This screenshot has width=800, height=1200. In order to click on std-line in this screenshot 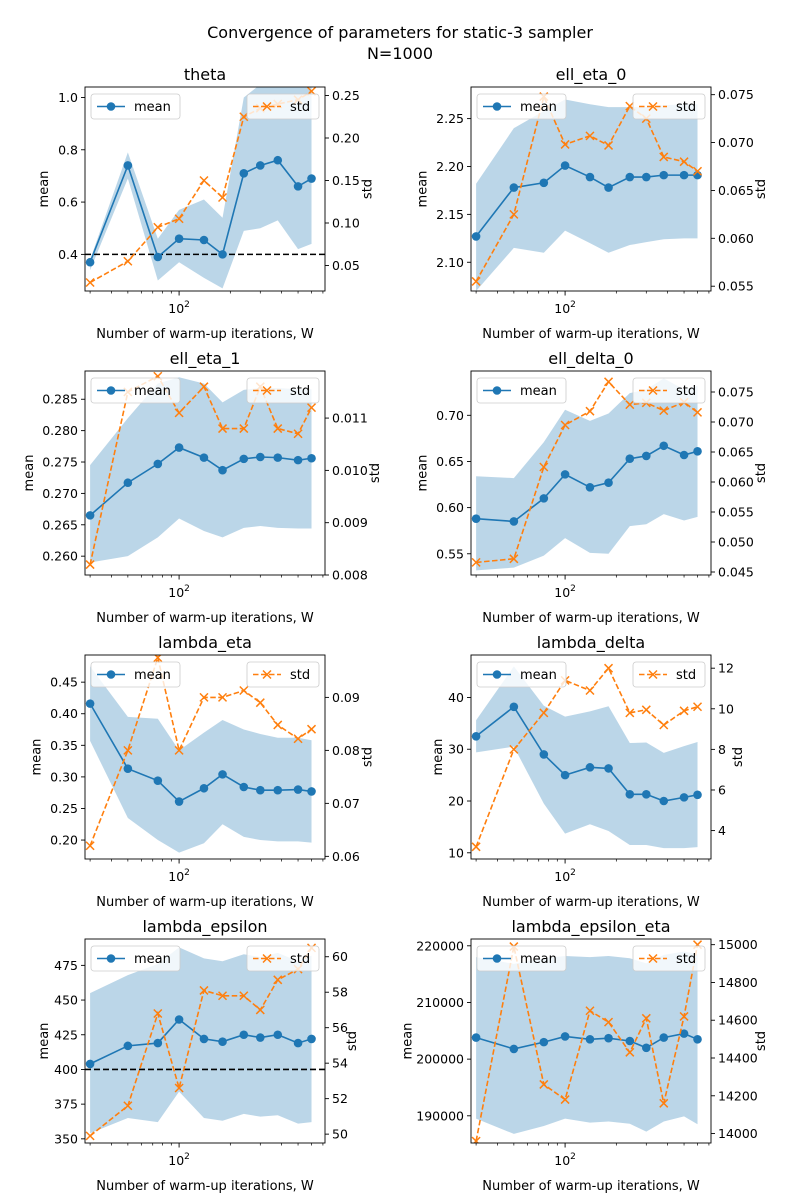, I will do `click(587, 1043)`.